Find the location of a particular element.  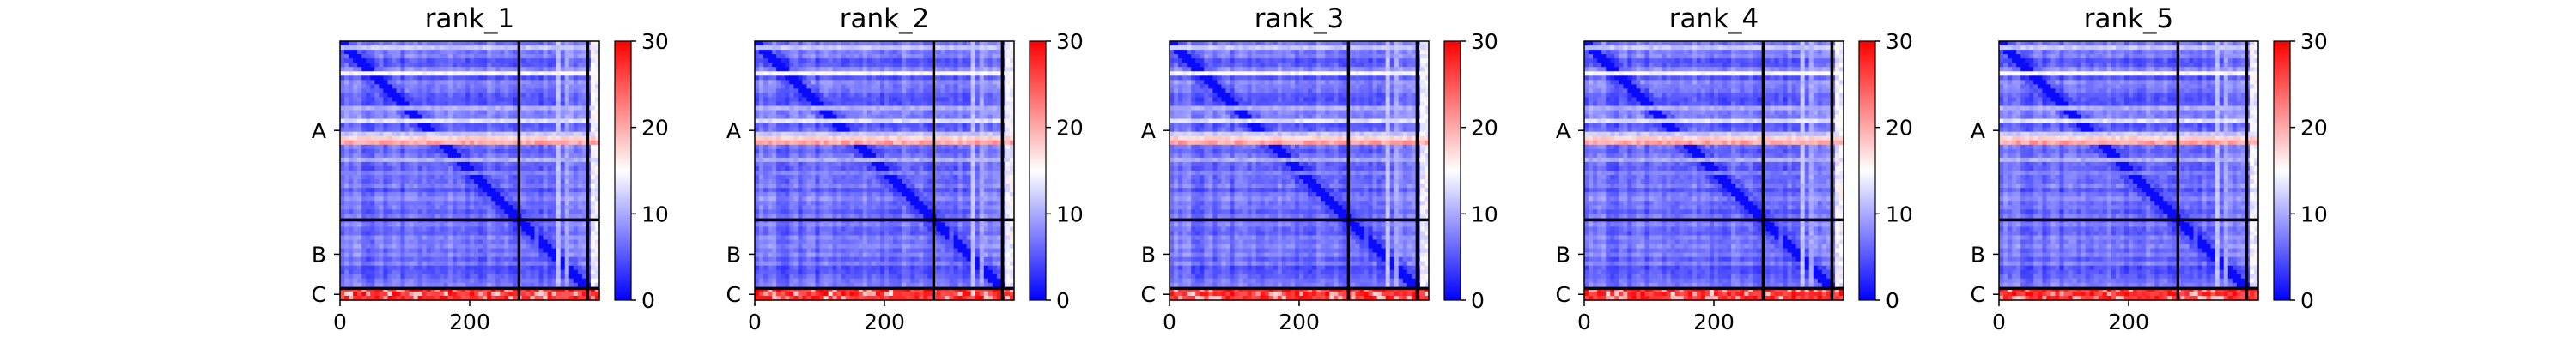

panel-title: rank_4 is located at coordinates (1714, 18).